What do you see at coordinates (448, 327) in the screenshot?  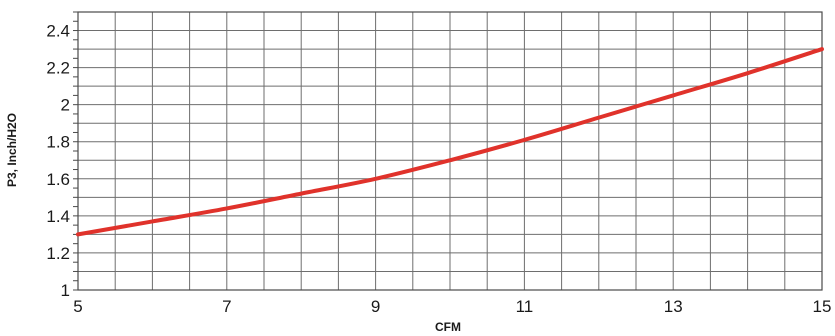 I see `x-axis-label: CFM` at bounding box center [448, 327].